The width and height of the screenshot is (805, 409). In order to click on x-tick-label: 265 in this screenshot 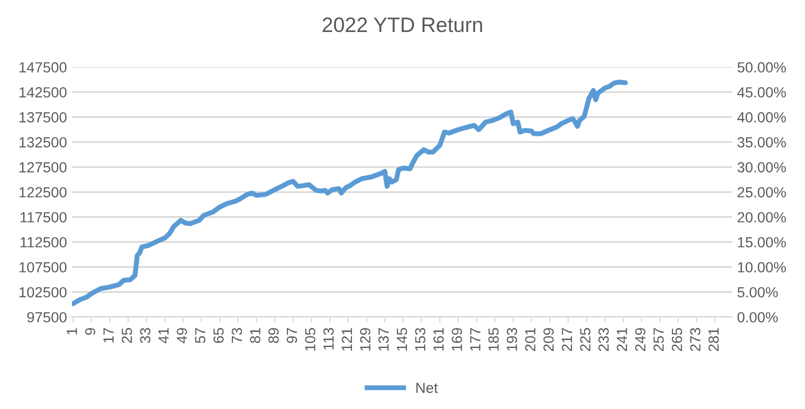, I will do `click(677, 339)`.